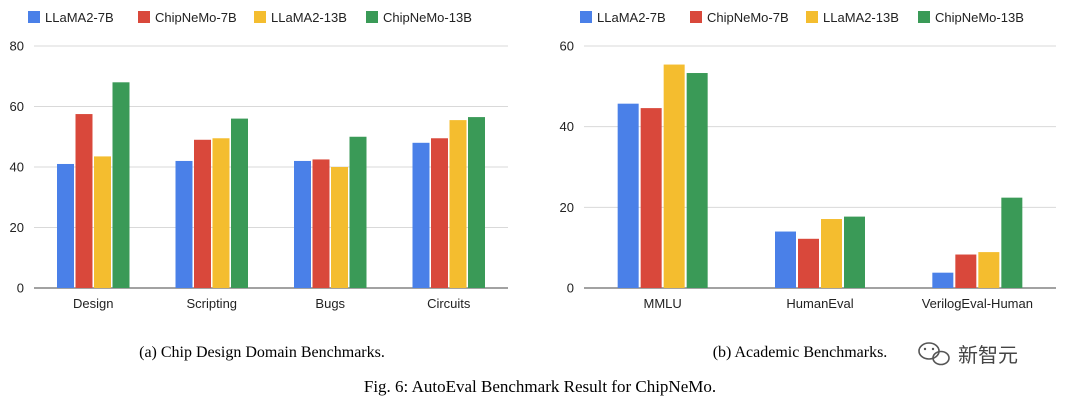 Image resolution: width=1080 pixels, height=404 pixels. I want to click on bar-chipnemo-13b-circuits, so click(476, 203).